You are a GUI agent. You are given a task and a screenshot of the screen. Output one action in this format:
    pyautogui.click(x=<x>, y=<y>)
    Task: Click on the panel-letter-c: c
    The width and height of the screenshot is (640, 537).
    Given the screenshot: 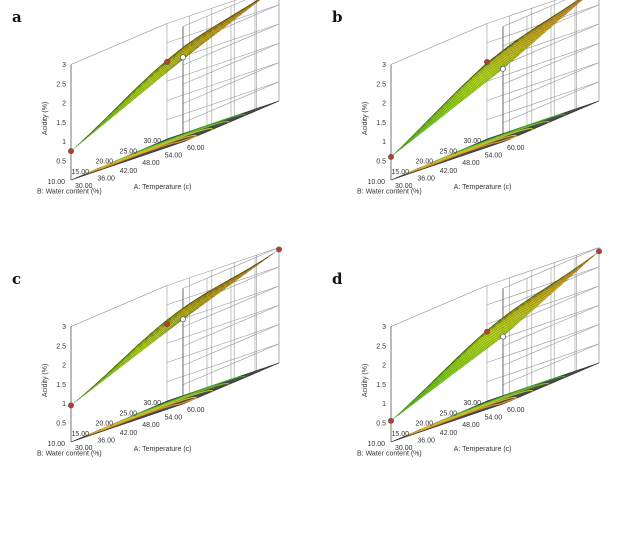 What is the action you would take?
    pyautogui.click(x=16, y=279)
    